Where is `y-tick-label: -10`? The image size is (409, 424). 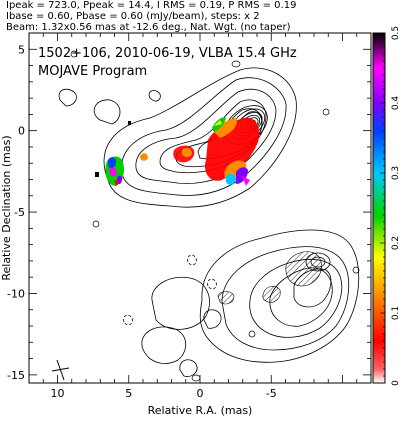
y-tick-label: -10 is located at coordinates (16, 293).